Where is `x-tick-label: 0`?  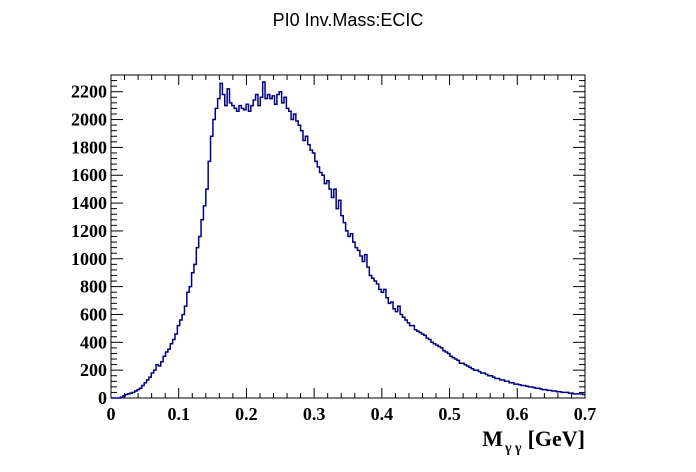 x-tick-label: 0 is located at coordinates (111, 414).